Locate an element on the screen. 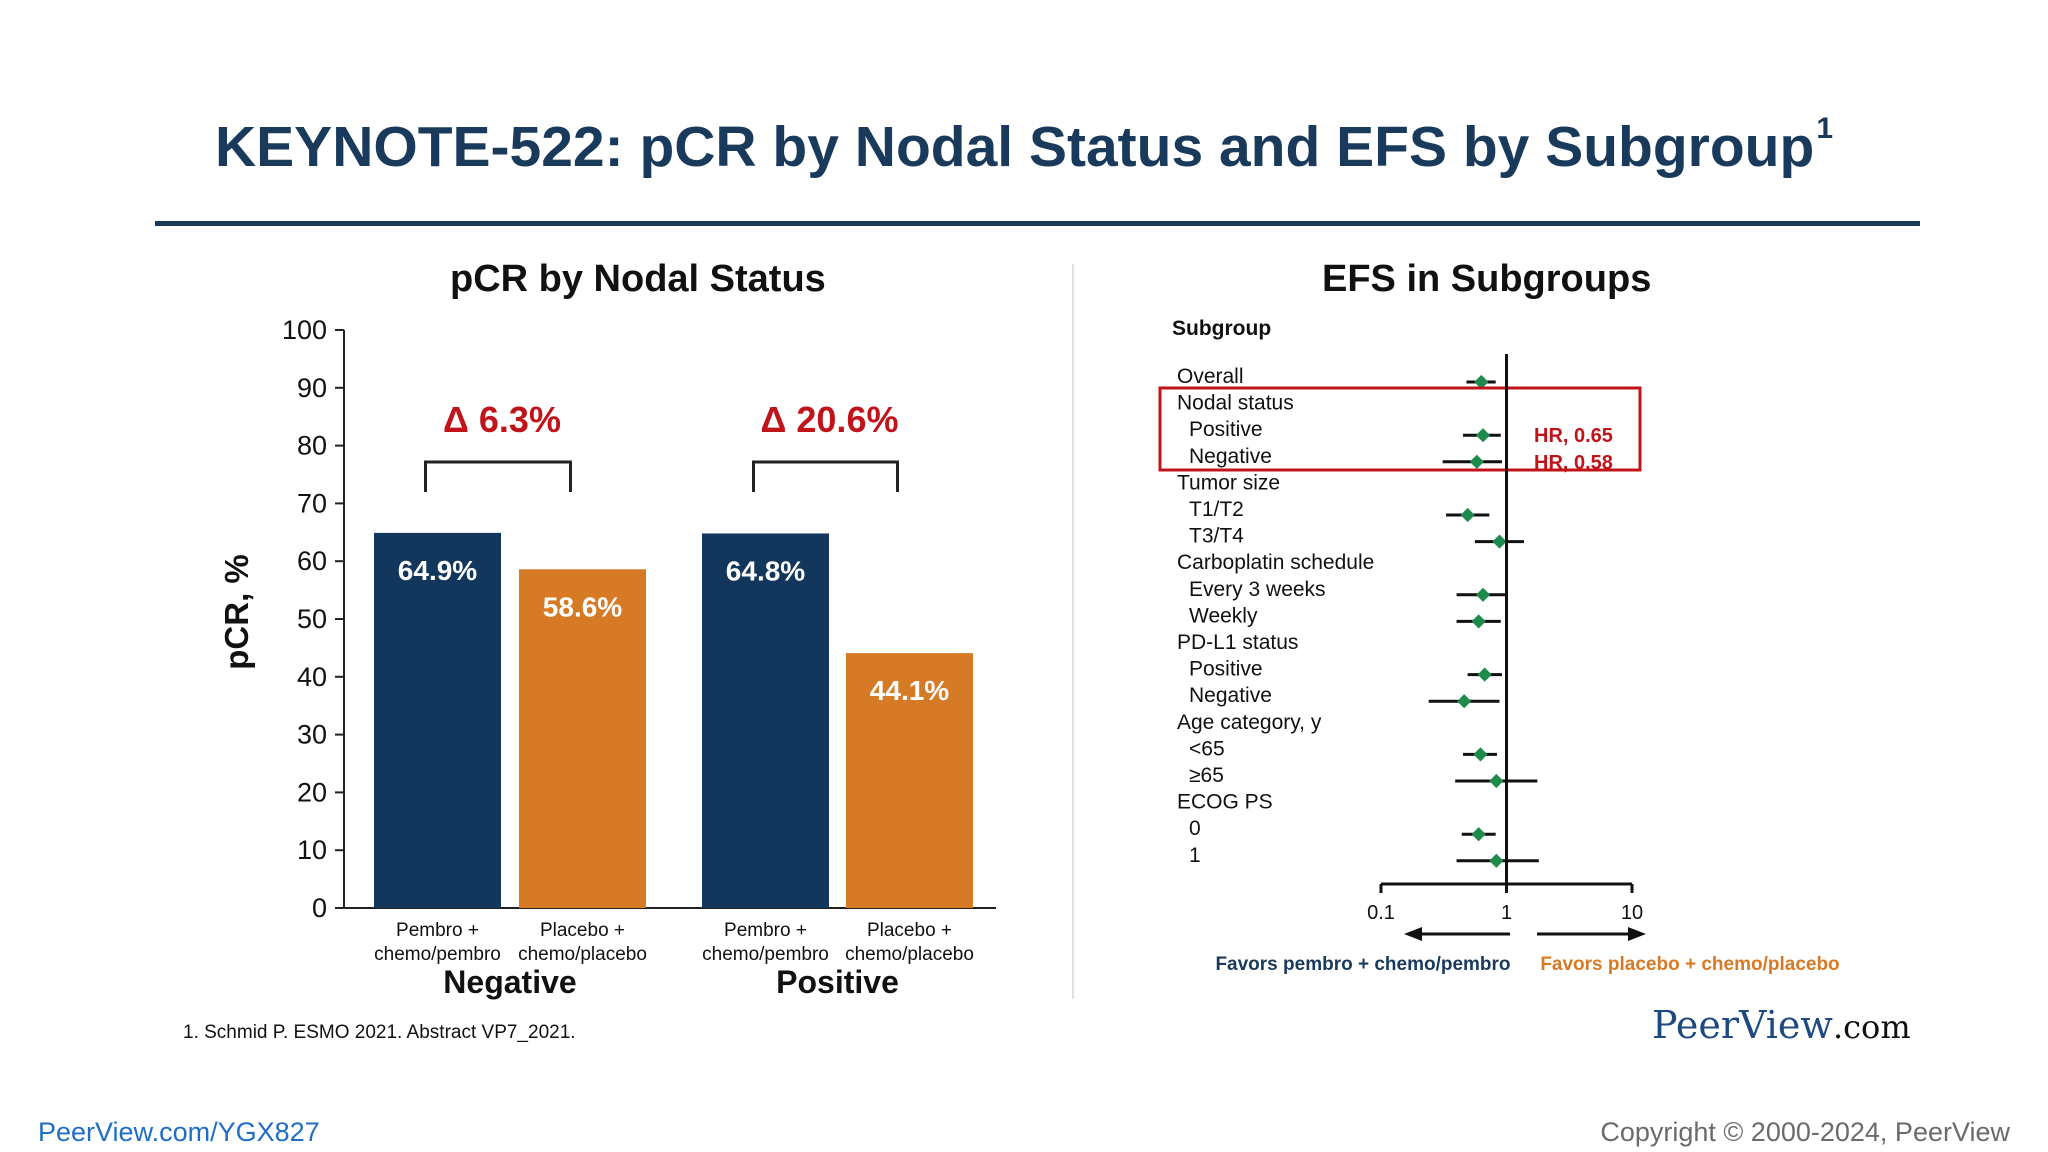 Image resolution: width=2048 pixels, height=1152 pixels. title-rule is located at coordinates (1037, 223).